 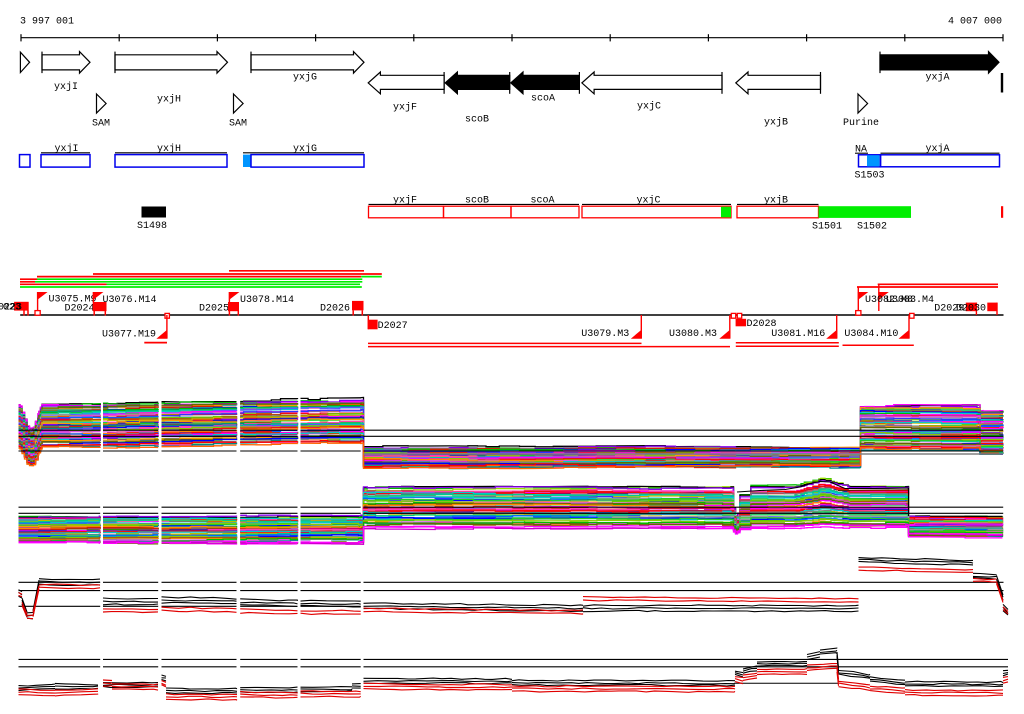 What do you see at coordinates (73, 299) in the screenshot?
I see `svg-text: U3075.M9` at bounding box center [73, 299].